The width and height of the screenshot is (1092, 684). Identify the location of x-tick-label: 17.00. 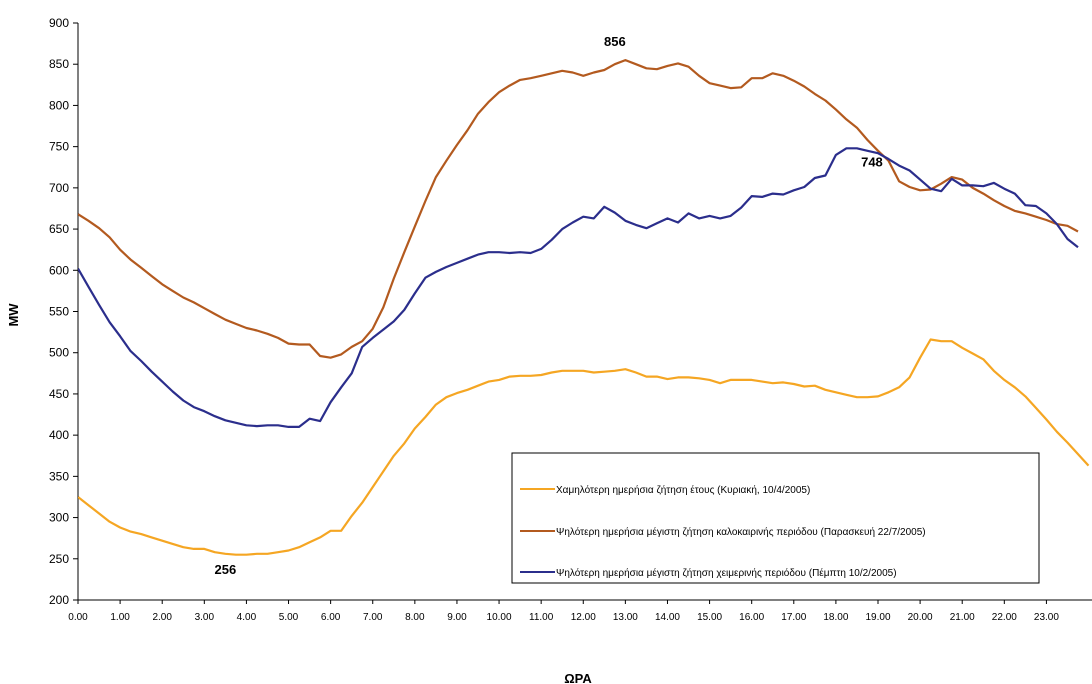
(793, 617).